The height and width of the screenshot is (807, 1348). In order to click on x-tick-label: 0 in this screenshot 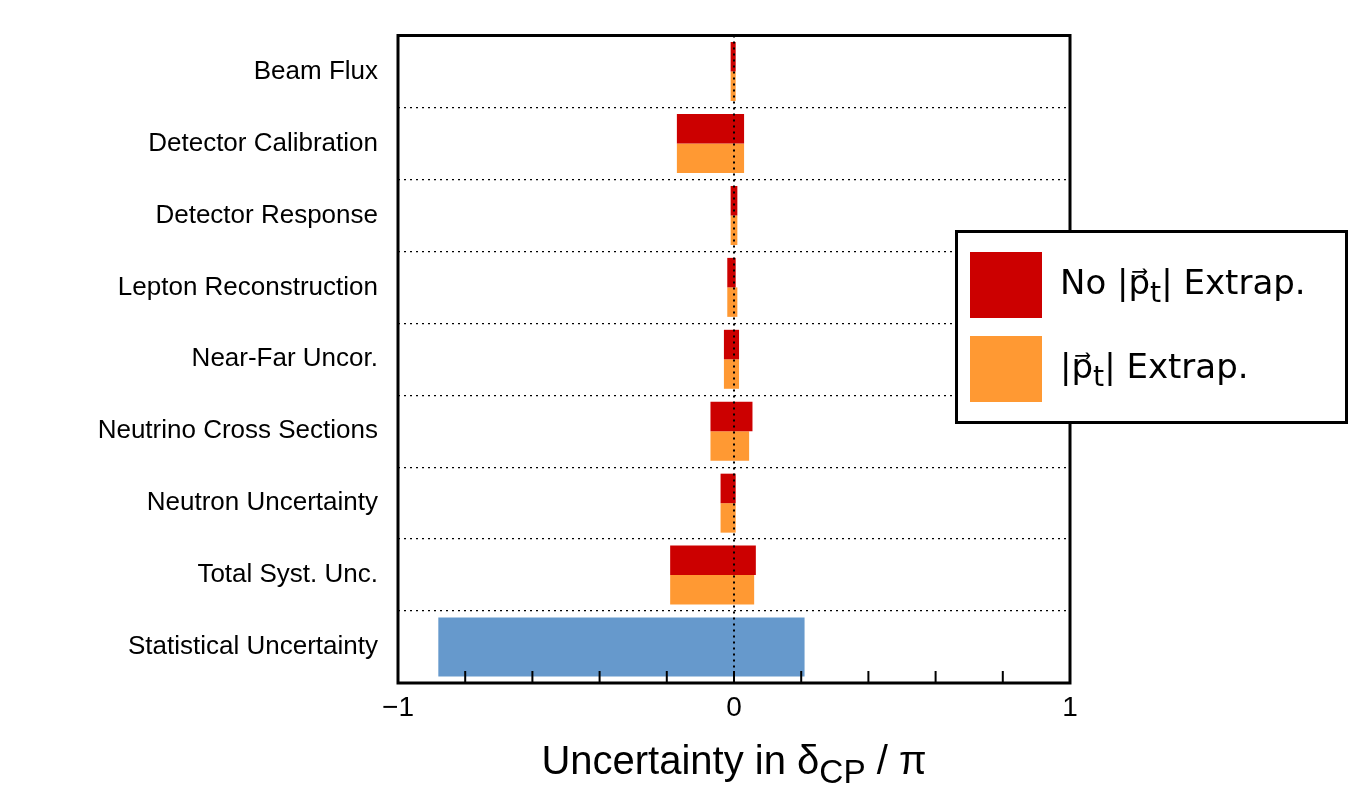, I will do `click(734, 706)`.